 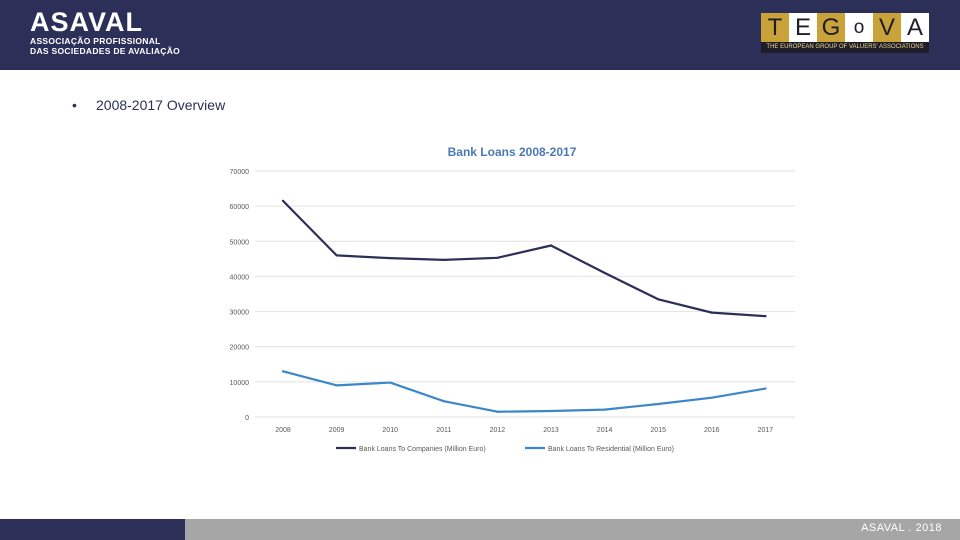 I want to click on tegova-letter: o, so click(x=859, y=27).